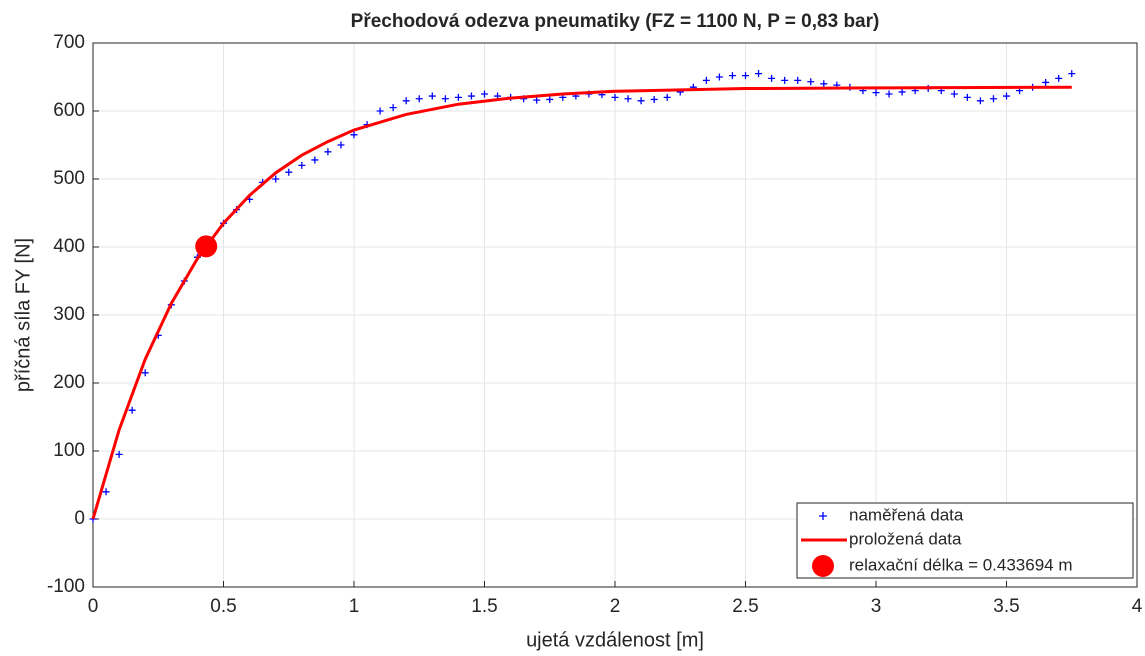  I want to click on x-tick-label: 2, so click(615, 606).